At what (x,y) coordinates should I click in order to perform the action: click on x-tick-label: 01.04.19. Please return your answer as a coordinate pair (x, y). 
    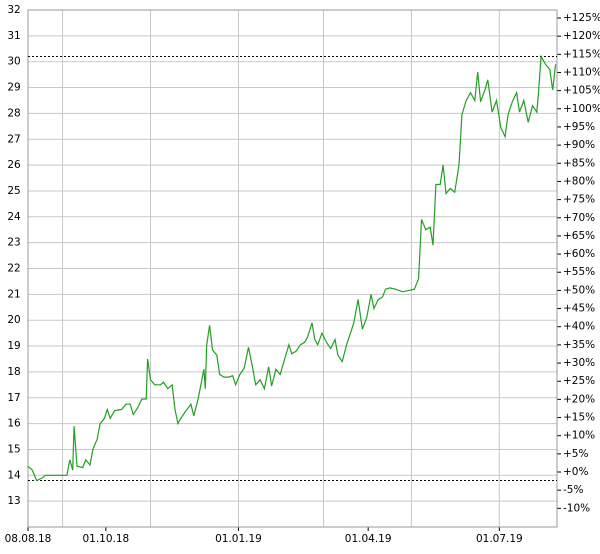
    Looking at the image, I should click on (368, 539).